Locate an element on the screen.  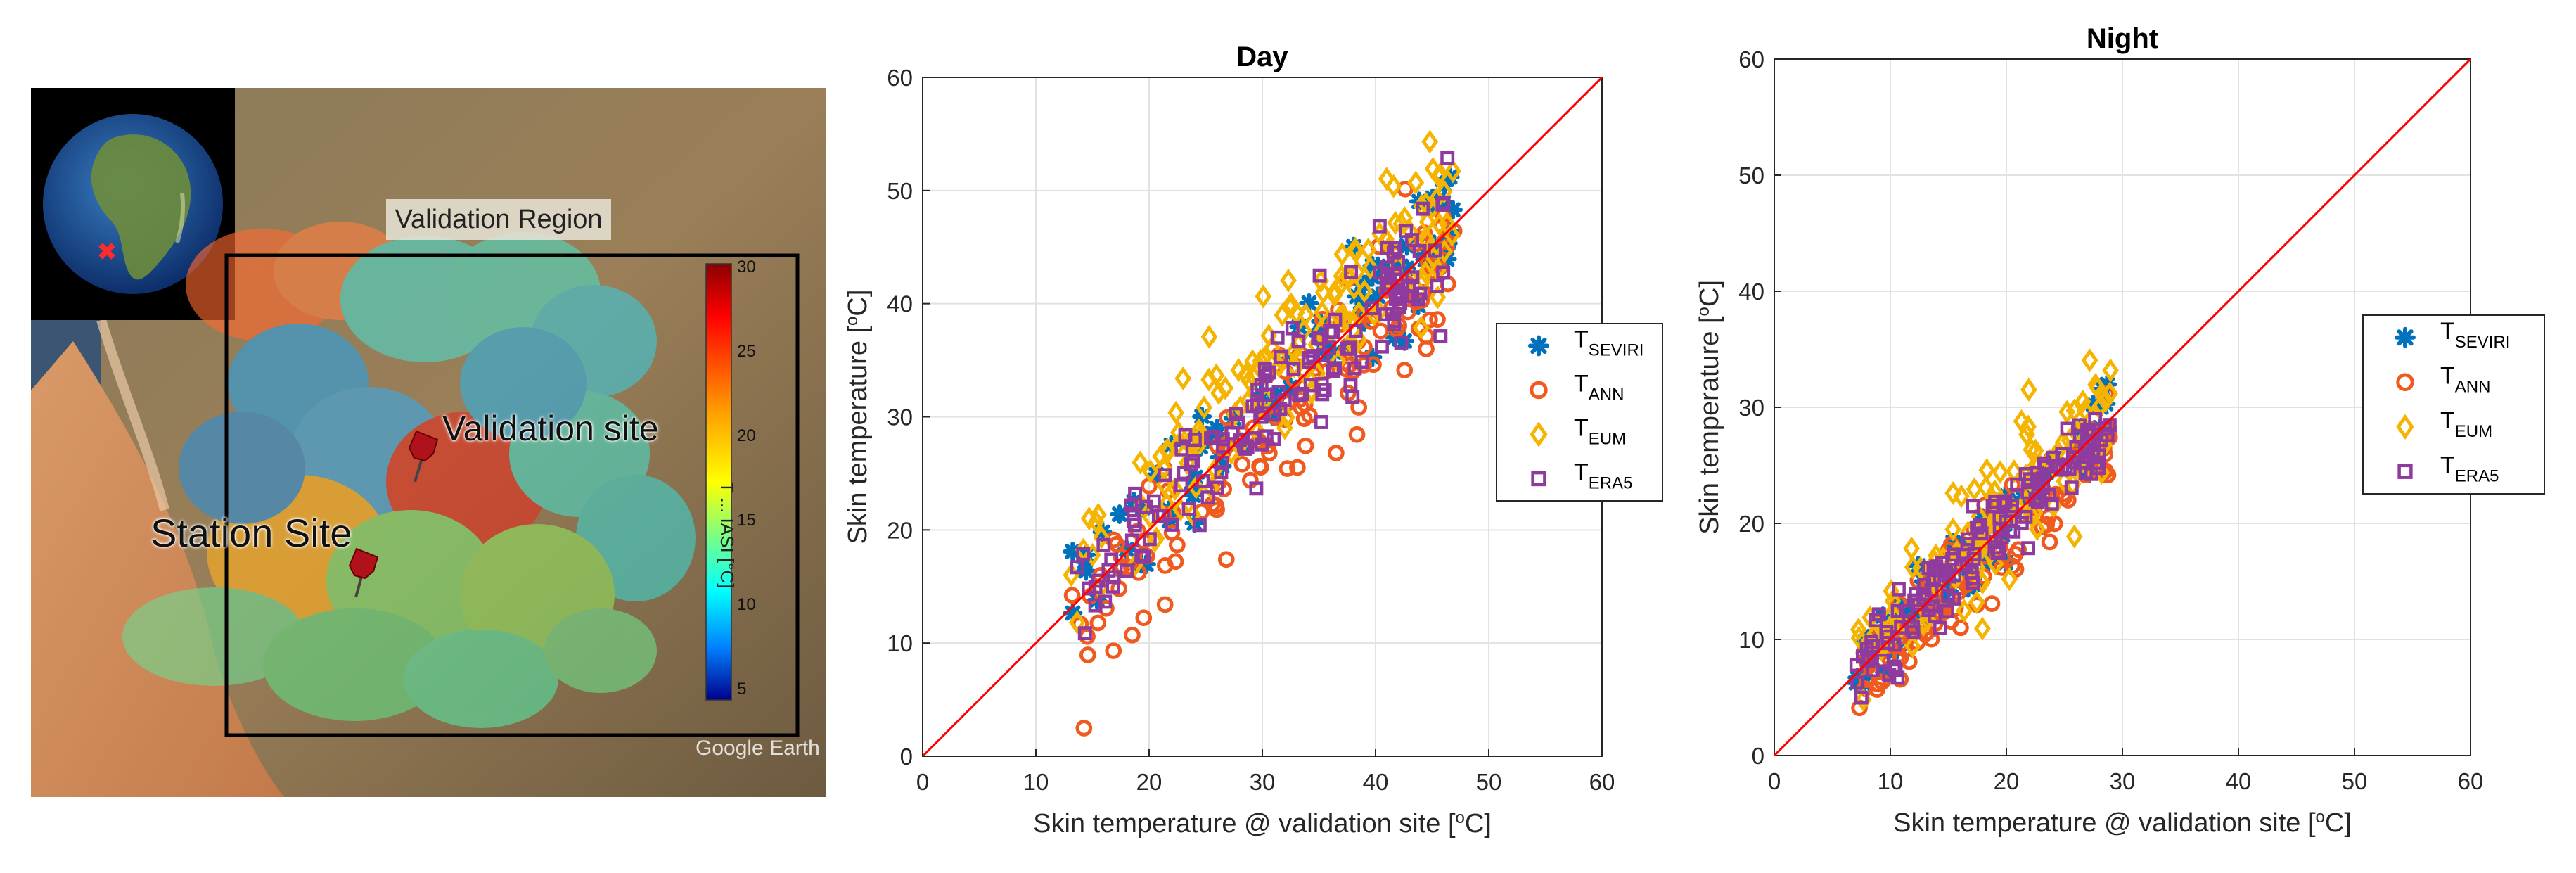
colorbar is located at coordinates (718, 482).